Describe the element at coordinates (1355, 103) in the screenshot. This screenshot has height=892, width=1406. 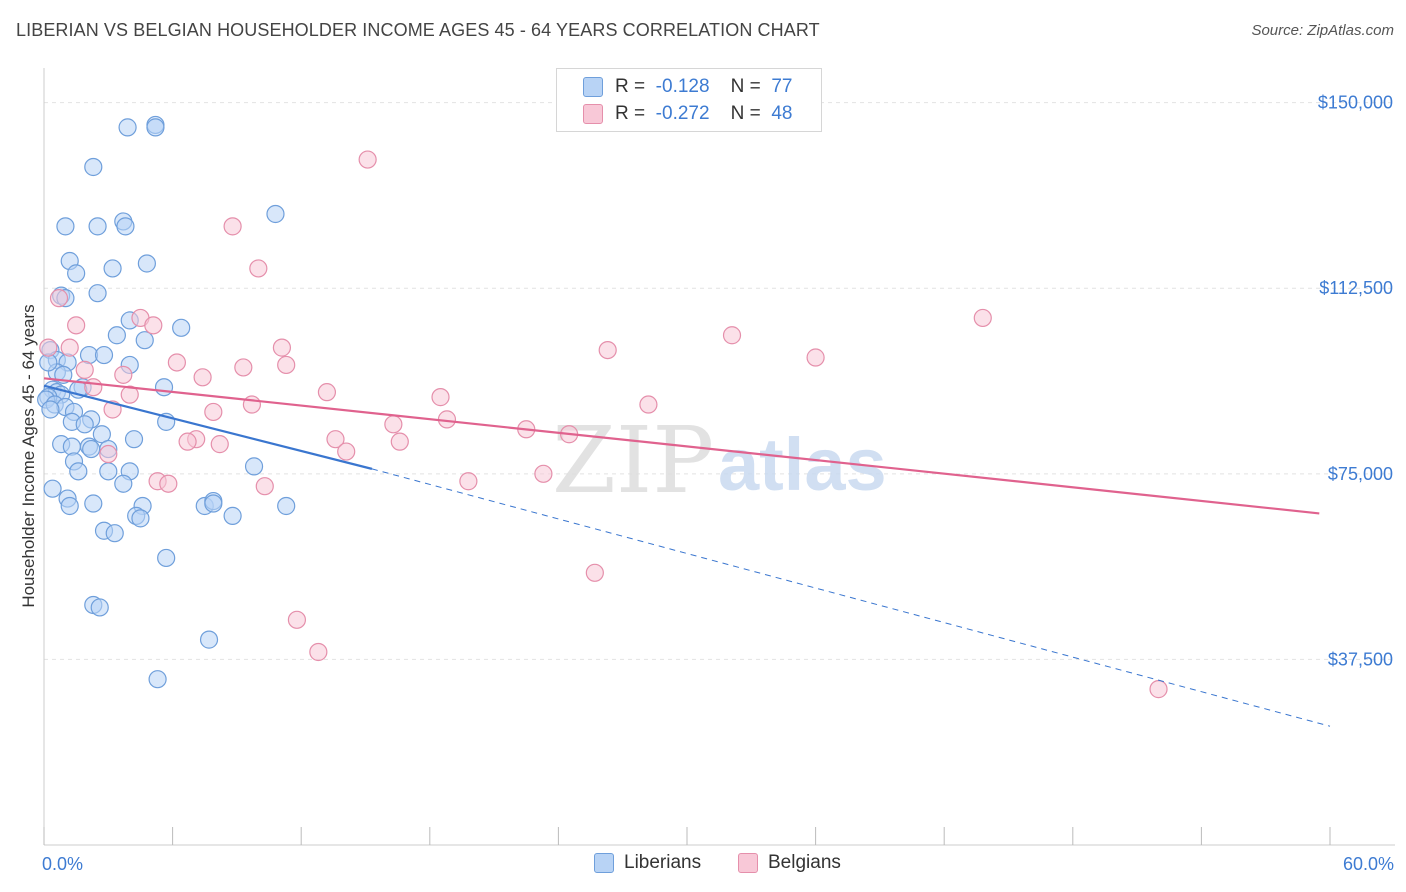
I see `y-tick-label: $150,000` at that location.